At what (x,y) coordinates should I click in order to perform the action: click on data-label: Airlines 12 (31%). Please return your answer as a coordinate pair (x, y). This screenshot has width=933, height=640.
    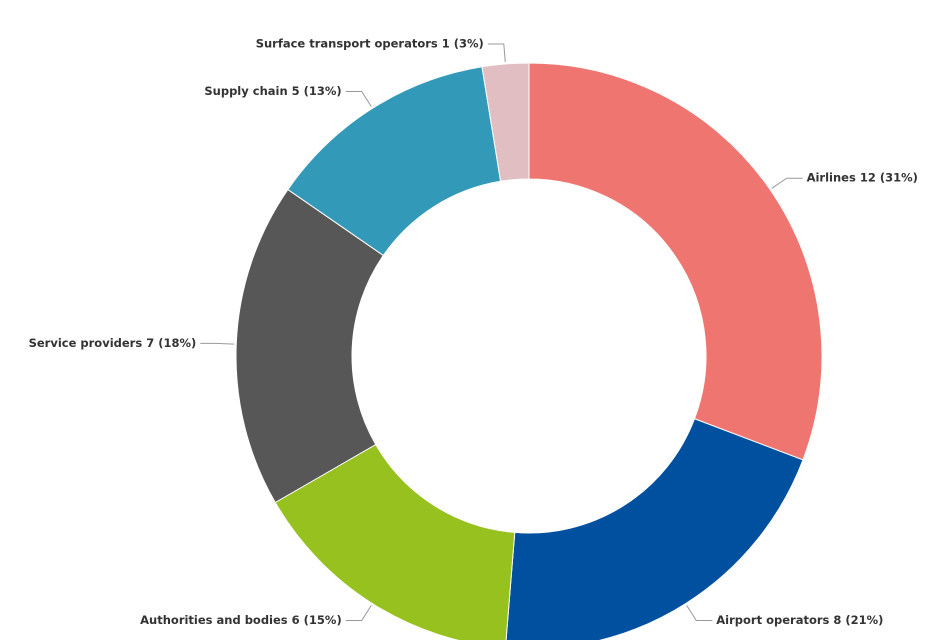
    Looking at the image, I should click on (862, 178).